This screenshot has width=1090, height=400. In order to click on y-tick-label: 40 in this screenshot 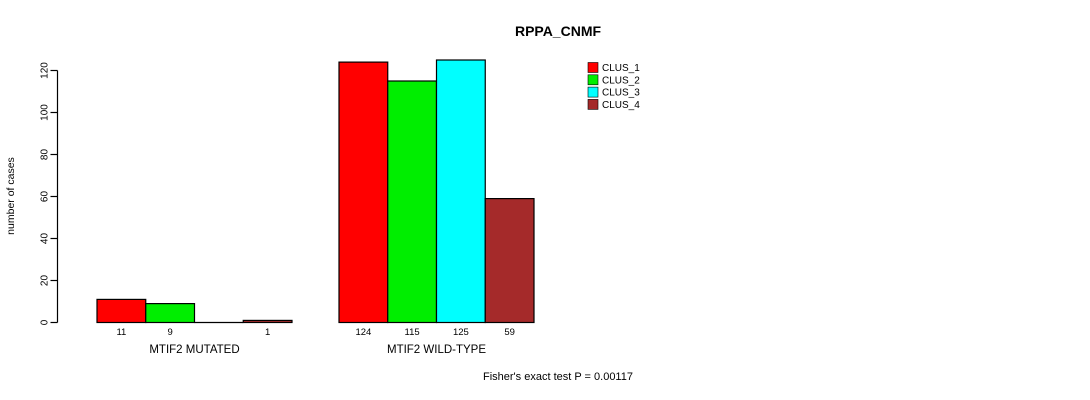, I will do `click(45, 239)`.